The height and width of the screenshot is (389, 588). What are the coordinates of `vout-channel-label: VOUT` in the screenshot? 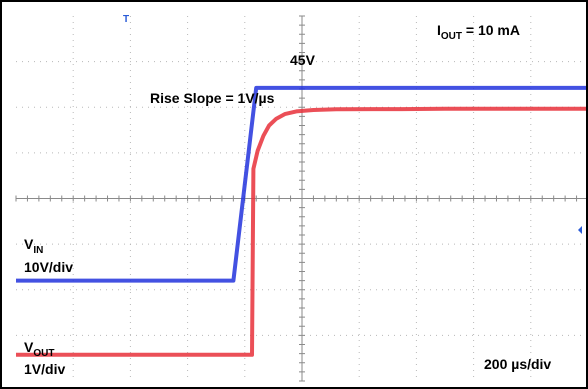 It's located at (39, 349).